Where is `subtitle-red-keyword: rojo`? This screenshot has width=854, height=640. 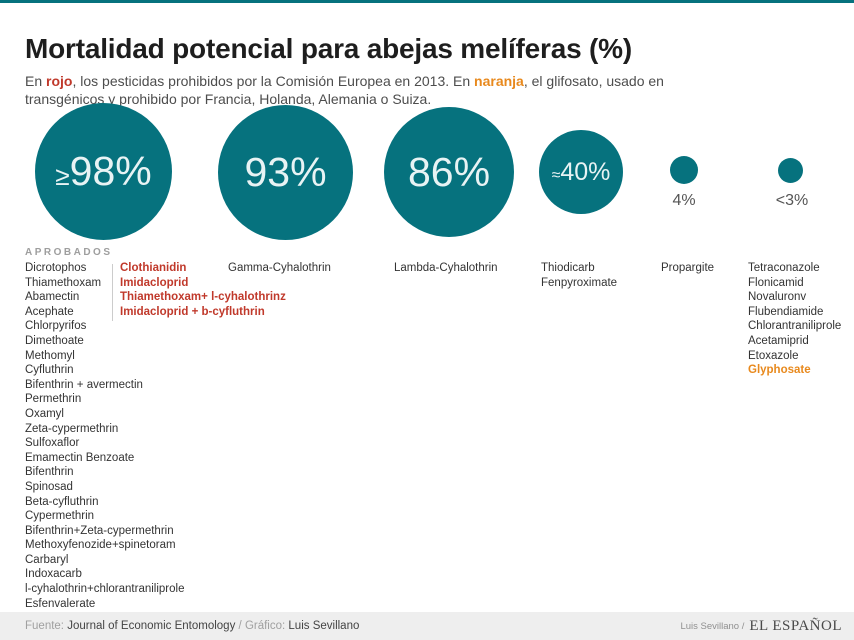 subtitle-red-keyword: rojo is located at coordinates (59, 81).